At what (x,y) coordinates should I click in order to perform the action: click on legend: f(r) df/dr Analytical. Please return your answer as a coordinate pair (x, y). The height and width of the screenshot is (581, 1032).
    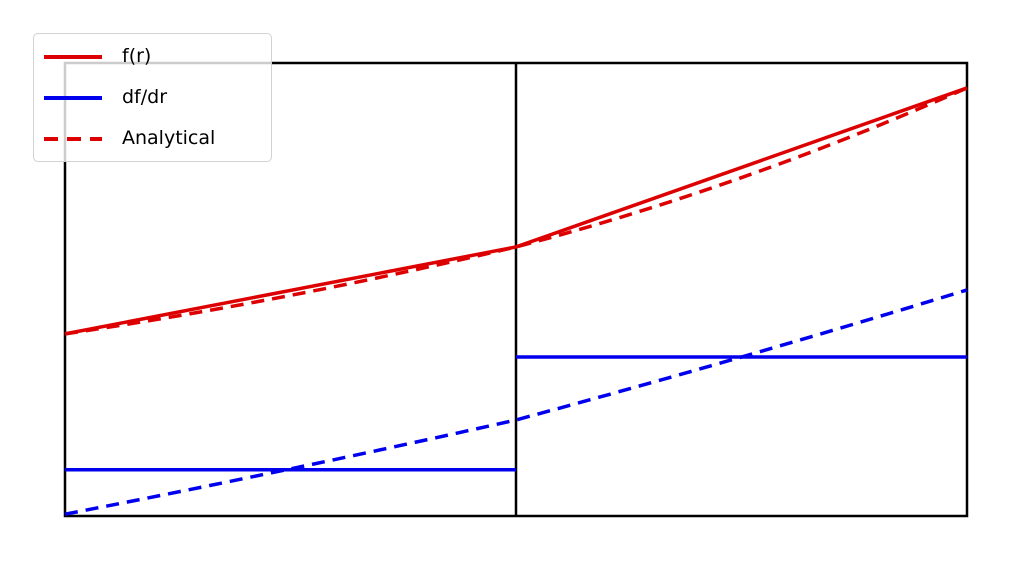
    Looking at the image, I should click on (152, 97).